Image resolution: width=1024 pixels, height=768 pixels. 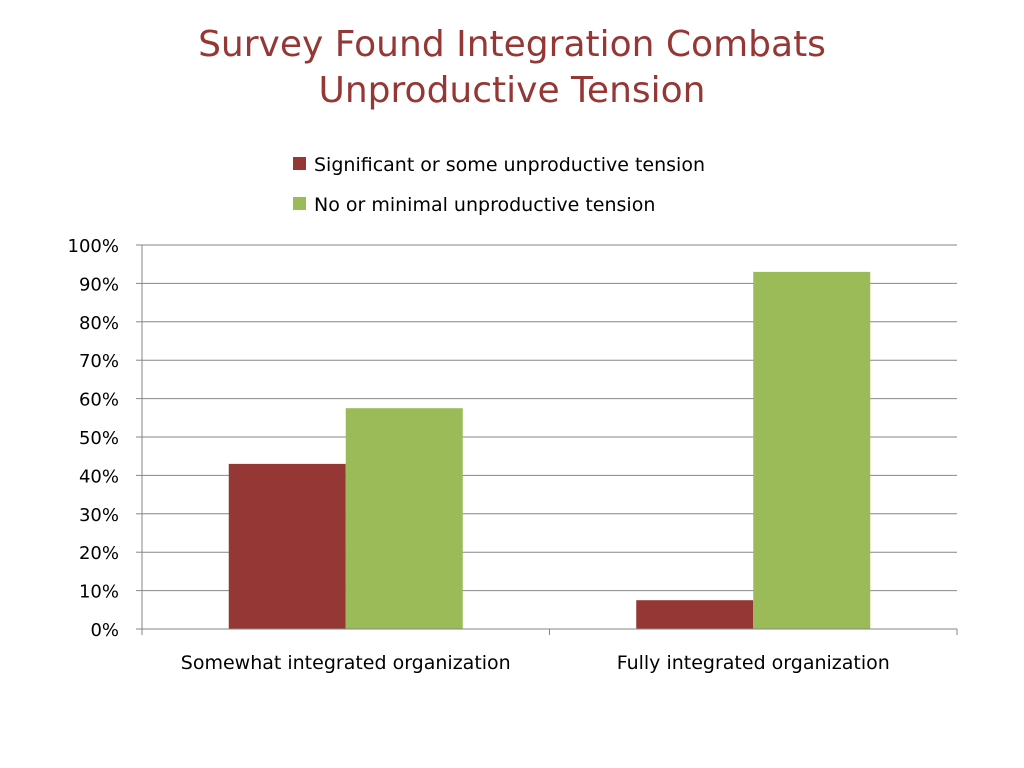 I want to click on legend-label-significant: Significant or some unproductive tension, so click(x=509, y=165).